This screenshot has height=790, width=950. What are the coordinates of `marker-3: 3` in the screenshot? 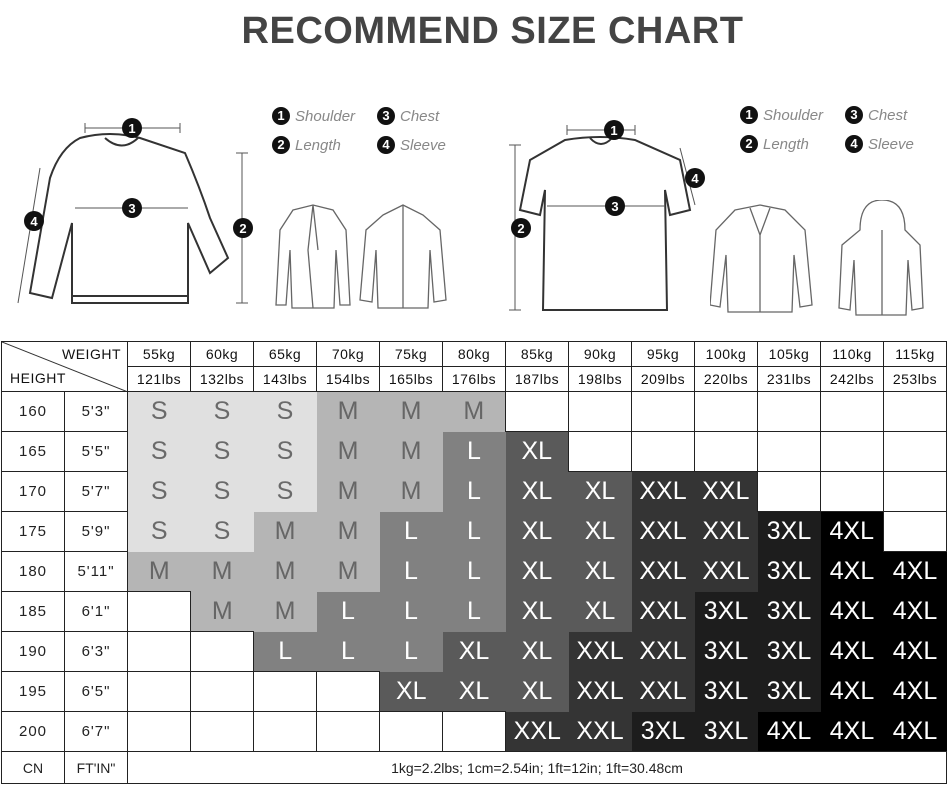 It's located at (614, 206).